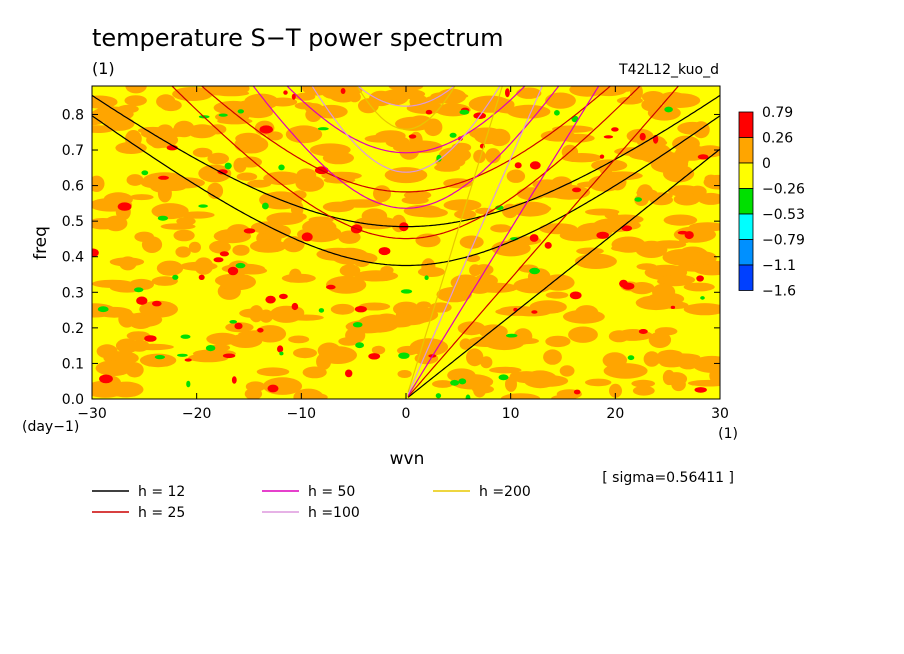 The width and height of the screenshot is (904, 654). Describe the element at coordinates (728, 434) in the screenshot. I see `x-axis-unit: (1)` at that location.